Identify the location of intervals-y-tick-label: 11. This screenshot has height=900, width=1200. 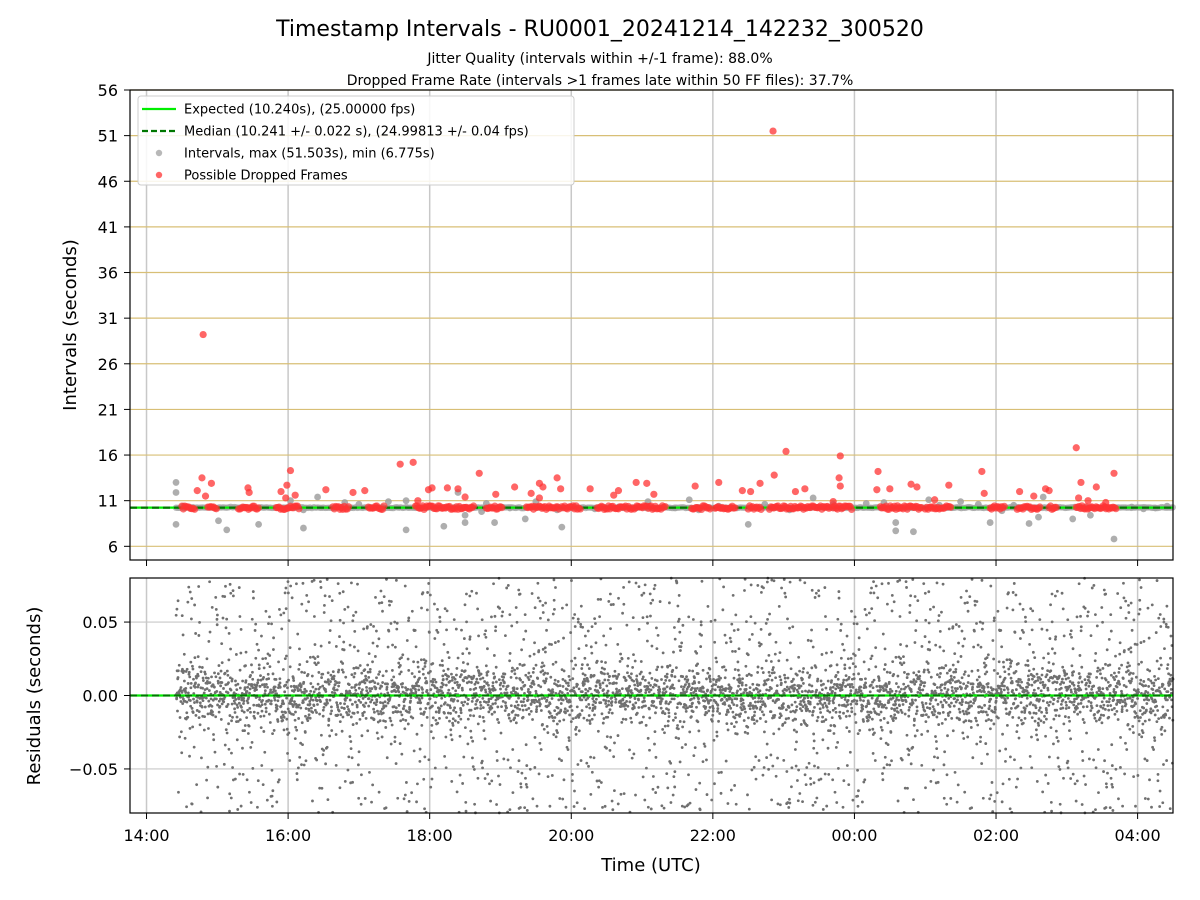
(108, 501).